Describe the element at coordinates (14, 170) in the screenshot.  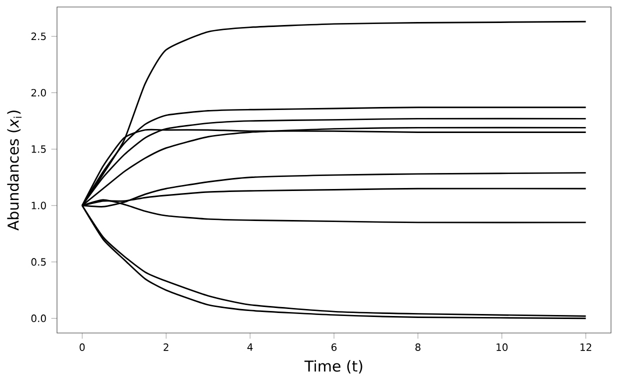
I see `y-axis-title: Abundances (x$_{i}$)` at that location.